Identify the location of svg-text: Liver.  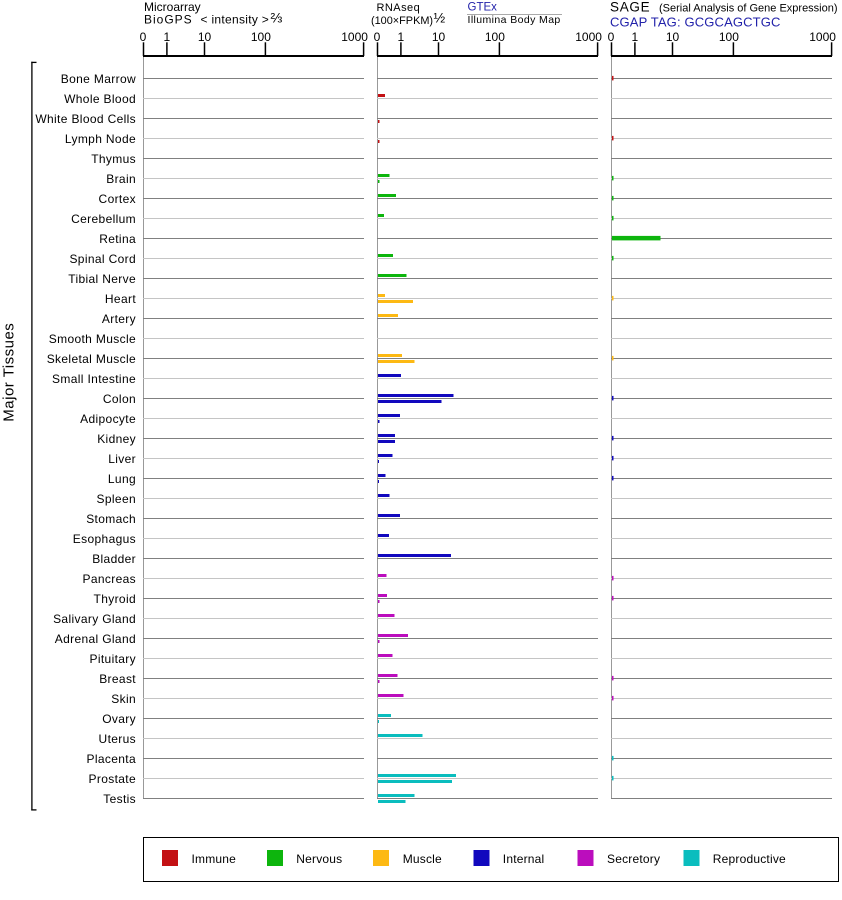
(122, 459).